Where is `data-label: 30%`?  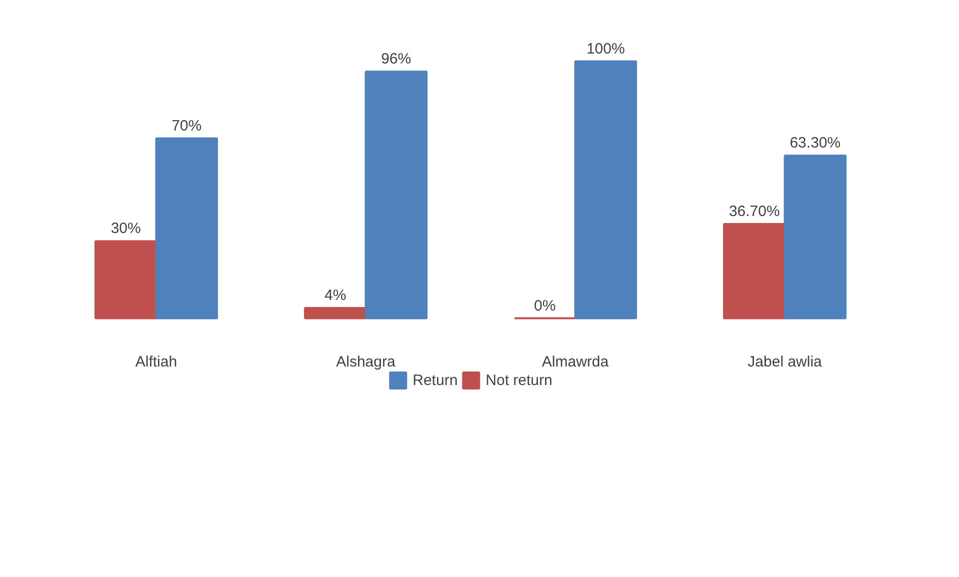
data-label: 30% is located at coordinates (125, 229).